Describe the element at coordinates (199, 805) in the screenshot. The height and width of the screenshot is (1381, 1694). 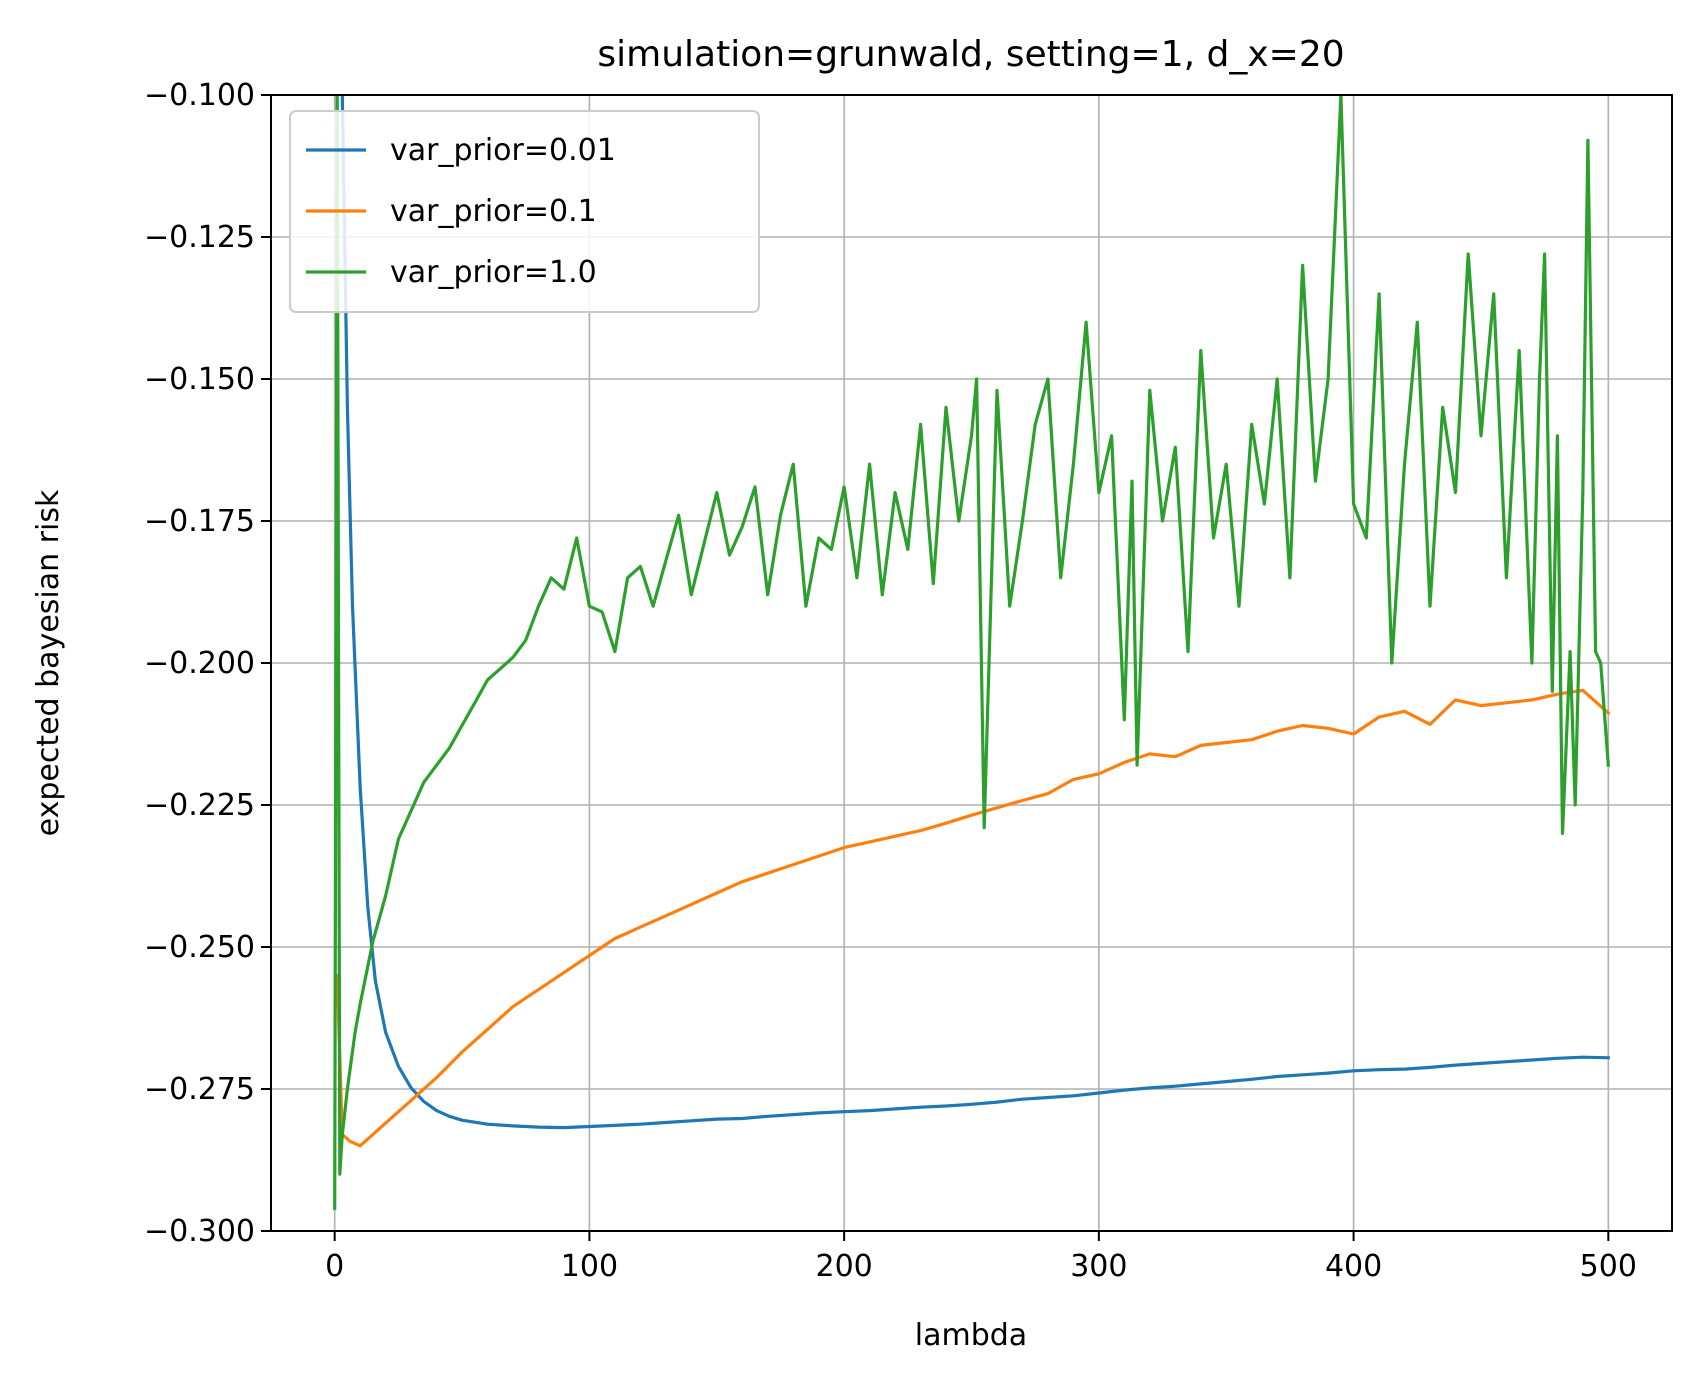
I see `y-tick-label: −0.225` at that location.